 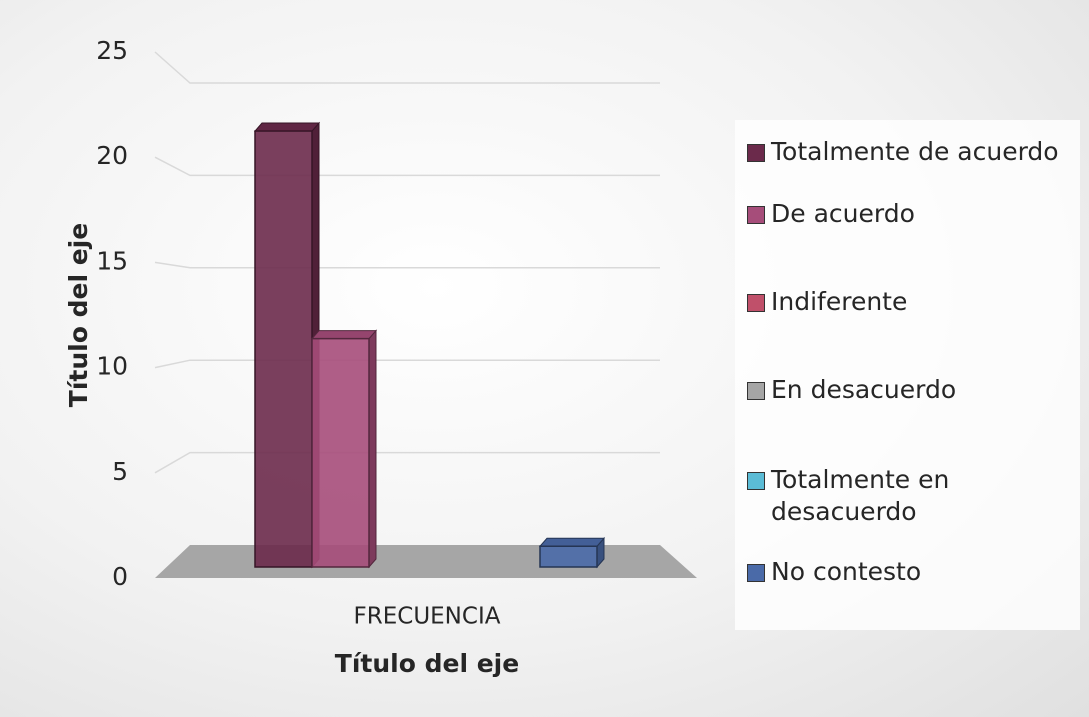 I want to click on legend-label: En desacuerdo, so click(x=864, y=389).